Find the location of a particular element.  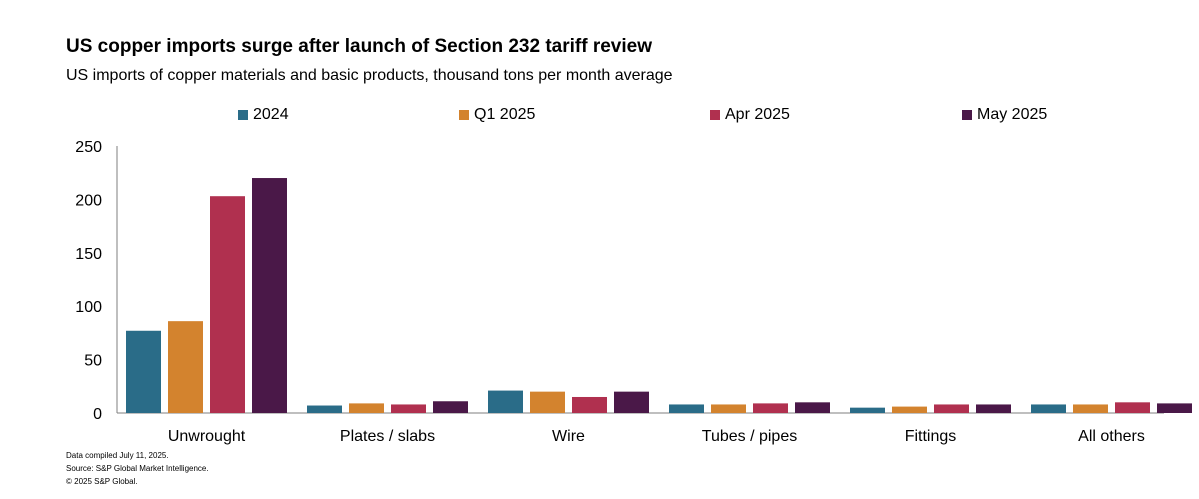

bar-plates-slabs-may-2025 is located at coordinates (450, 407).